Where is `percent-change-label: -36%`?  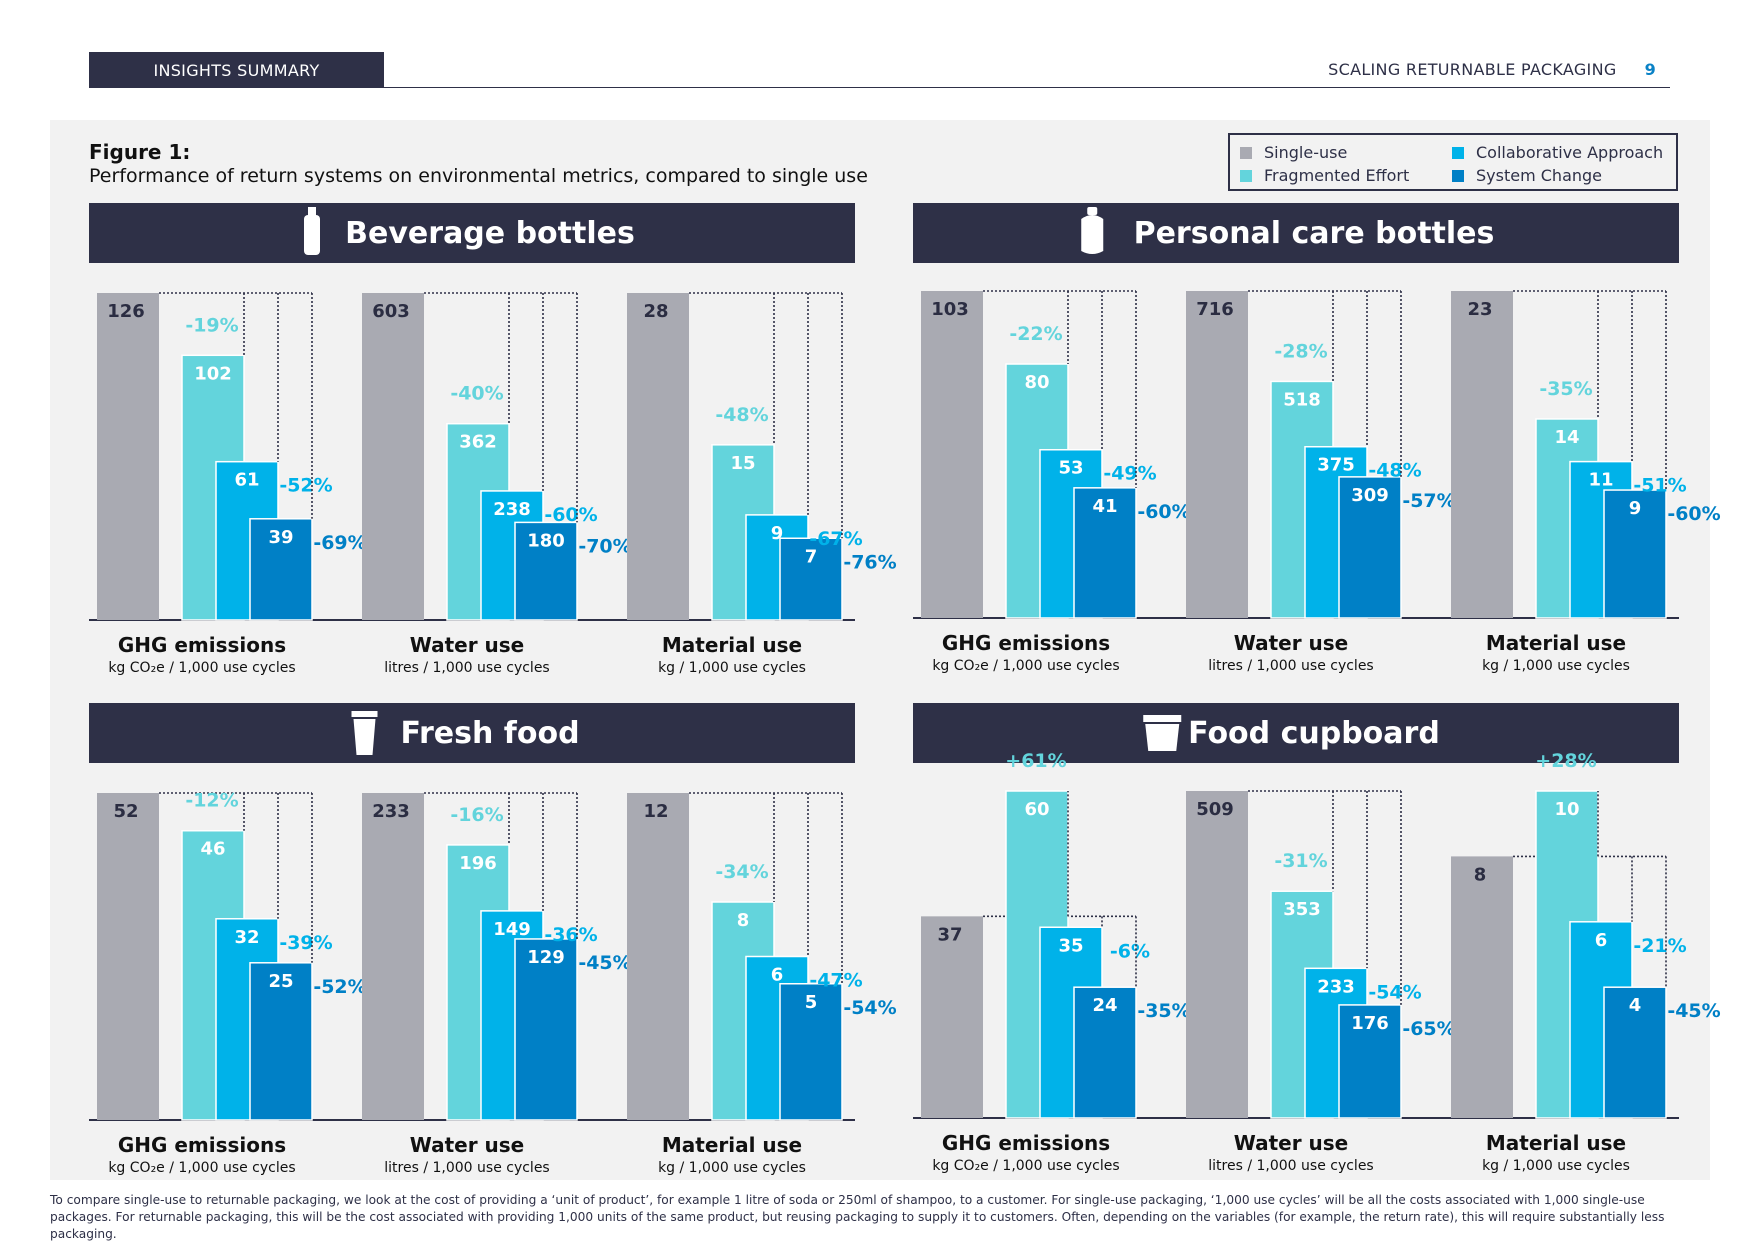
percent-change-label: -36% is located at coordinates (570, 935).